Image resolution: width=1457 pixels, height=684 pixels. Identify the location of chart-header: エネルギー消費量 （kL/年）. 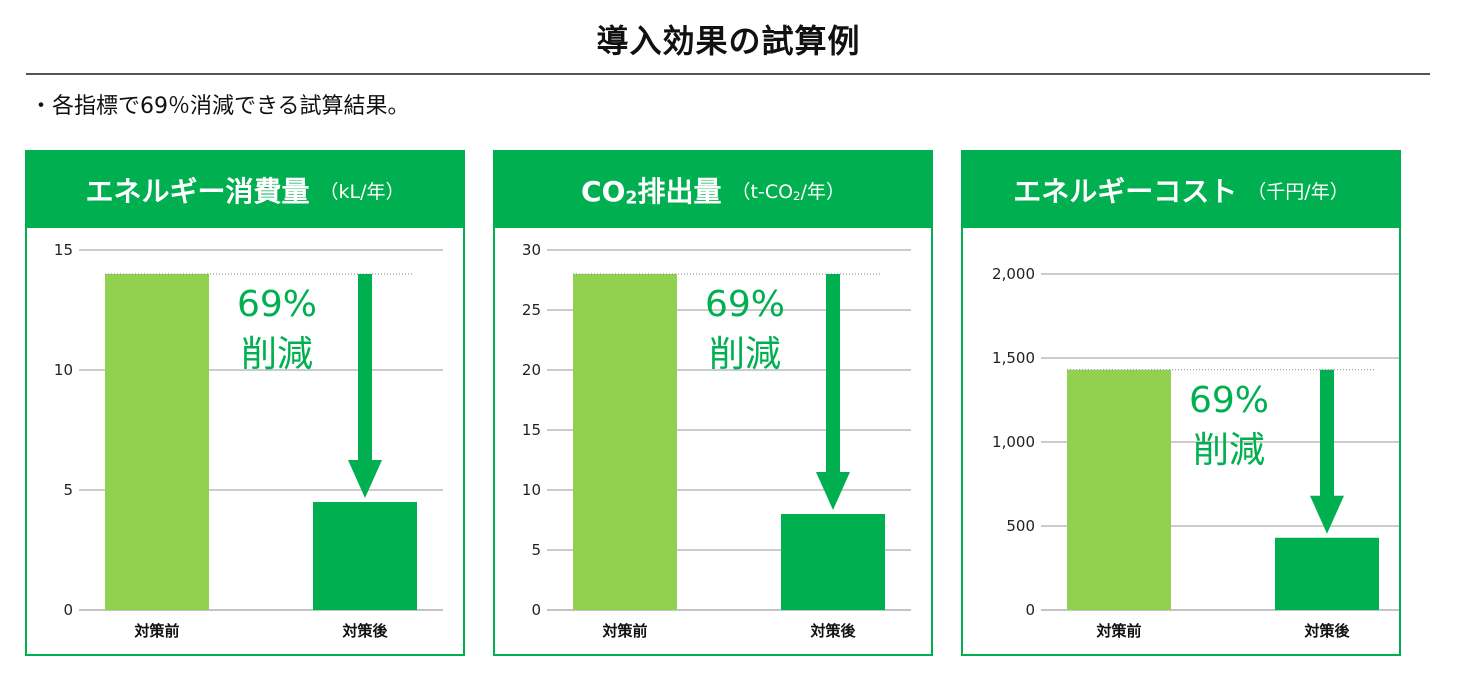
(245, 190).